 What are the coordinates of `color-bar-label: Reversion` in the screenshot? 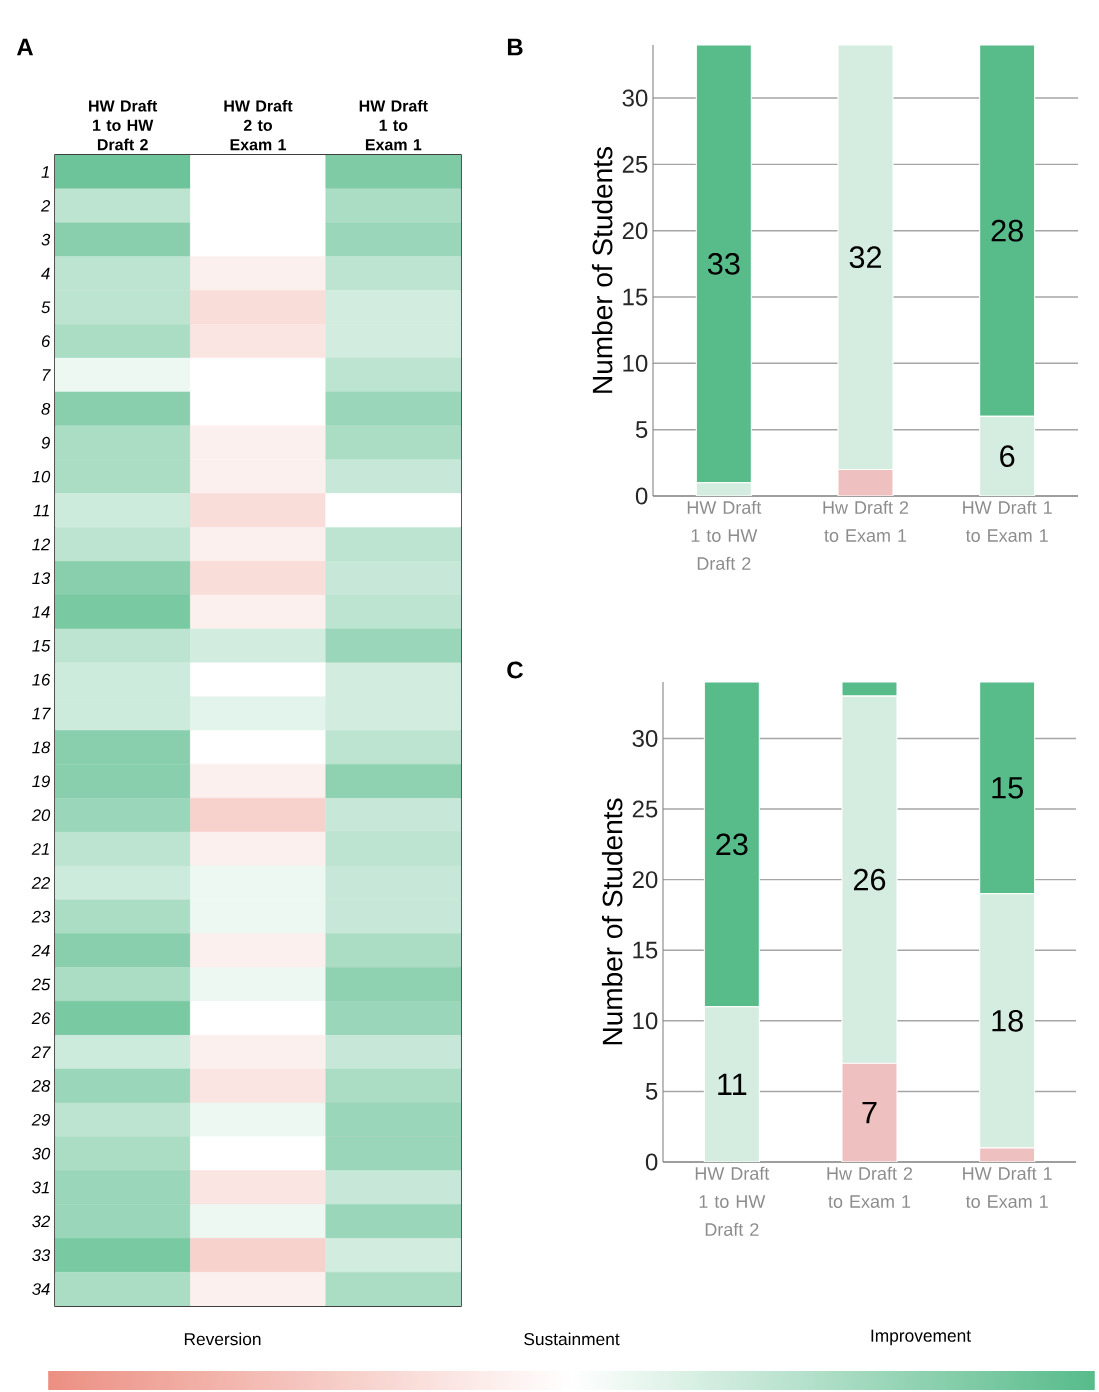 It's located at (222, 1339).